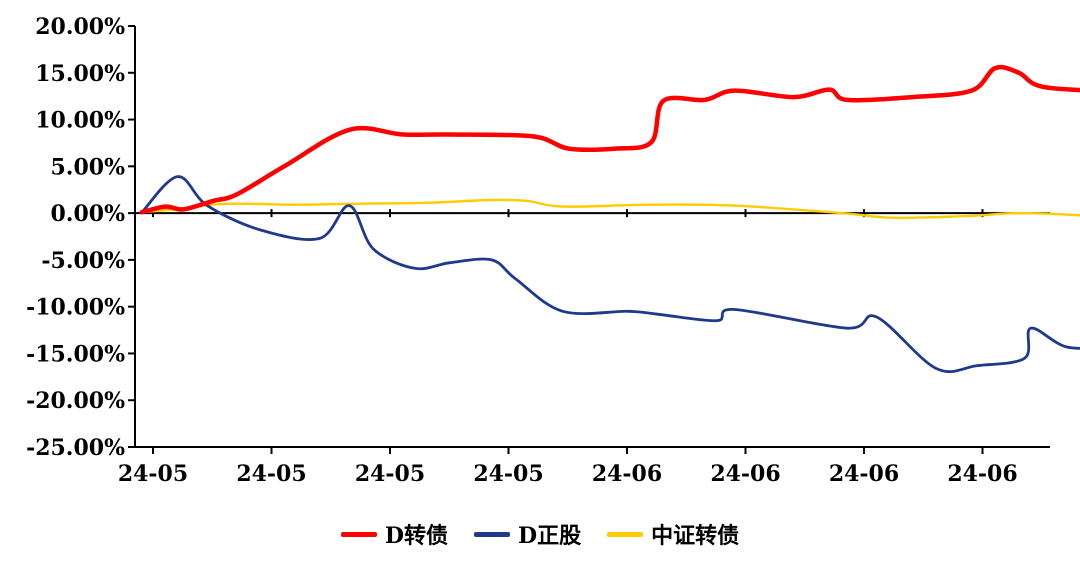 The height and width of the screenshot is (573, 1080). I want to click on legend-item-d-bond: D转债, so click(394, 534).